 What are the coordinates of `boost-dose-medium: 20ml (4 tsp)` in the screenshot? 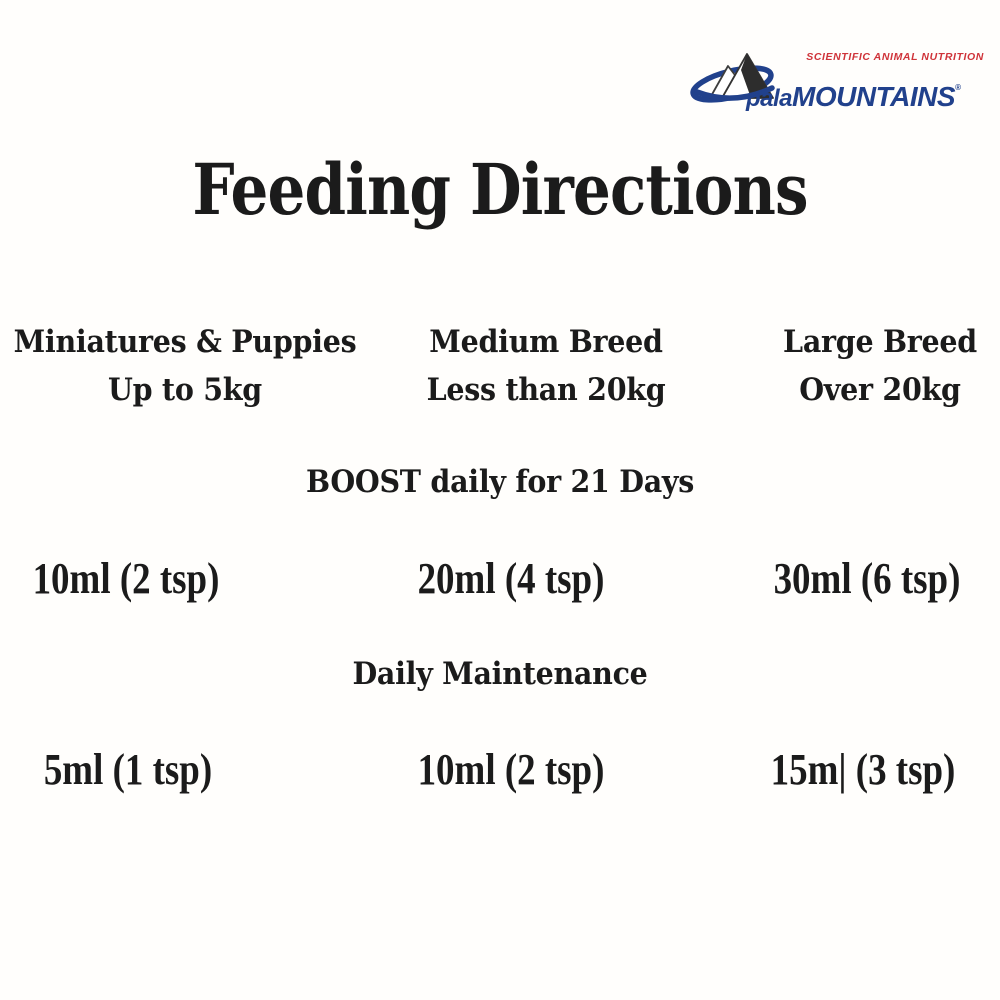 It's located at (511, 578).